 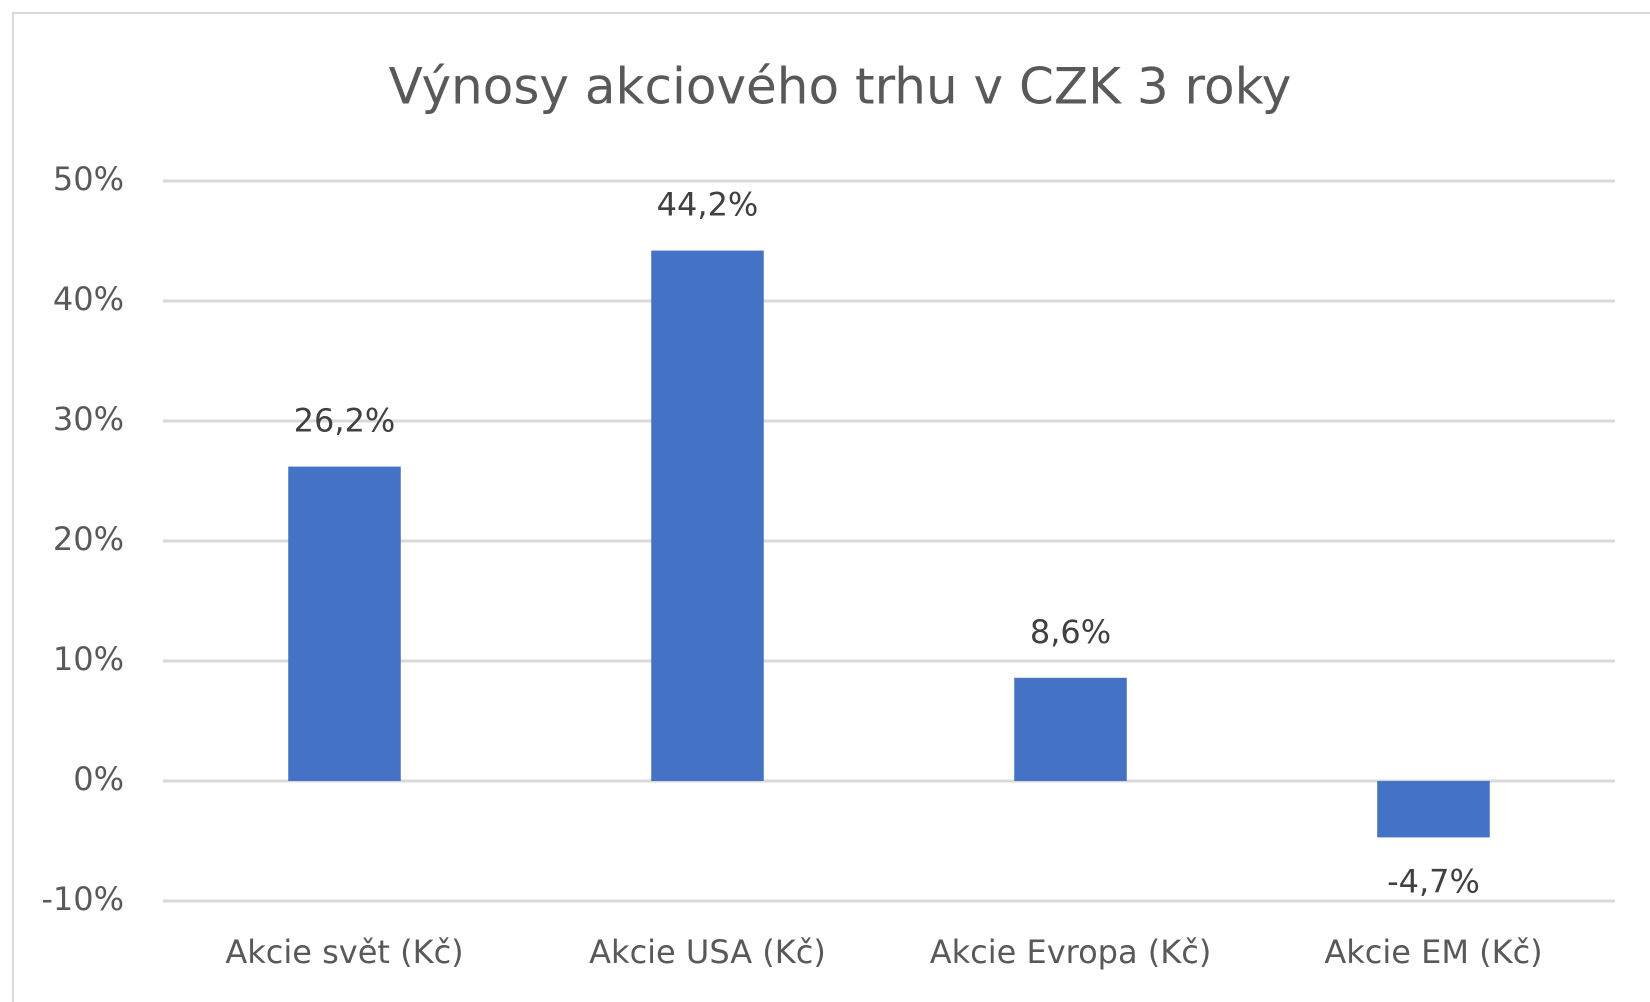 What do you see at coordinates (708, 205) in the screenshot?
I see `data-label: 44,2%` at bounding box center [708, 205].